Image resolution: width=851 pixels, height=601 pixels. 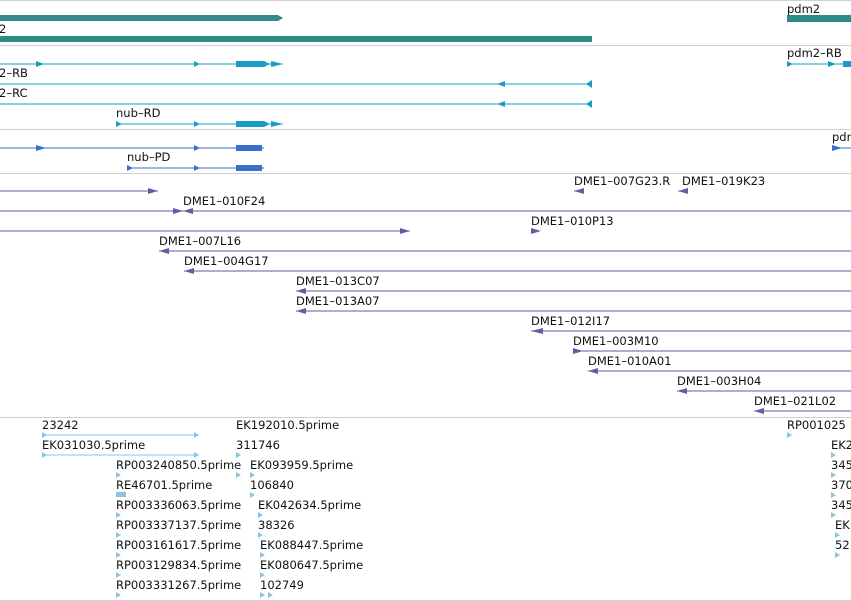 I want to click on track-divider-bacs, so click(x=425, y=417).